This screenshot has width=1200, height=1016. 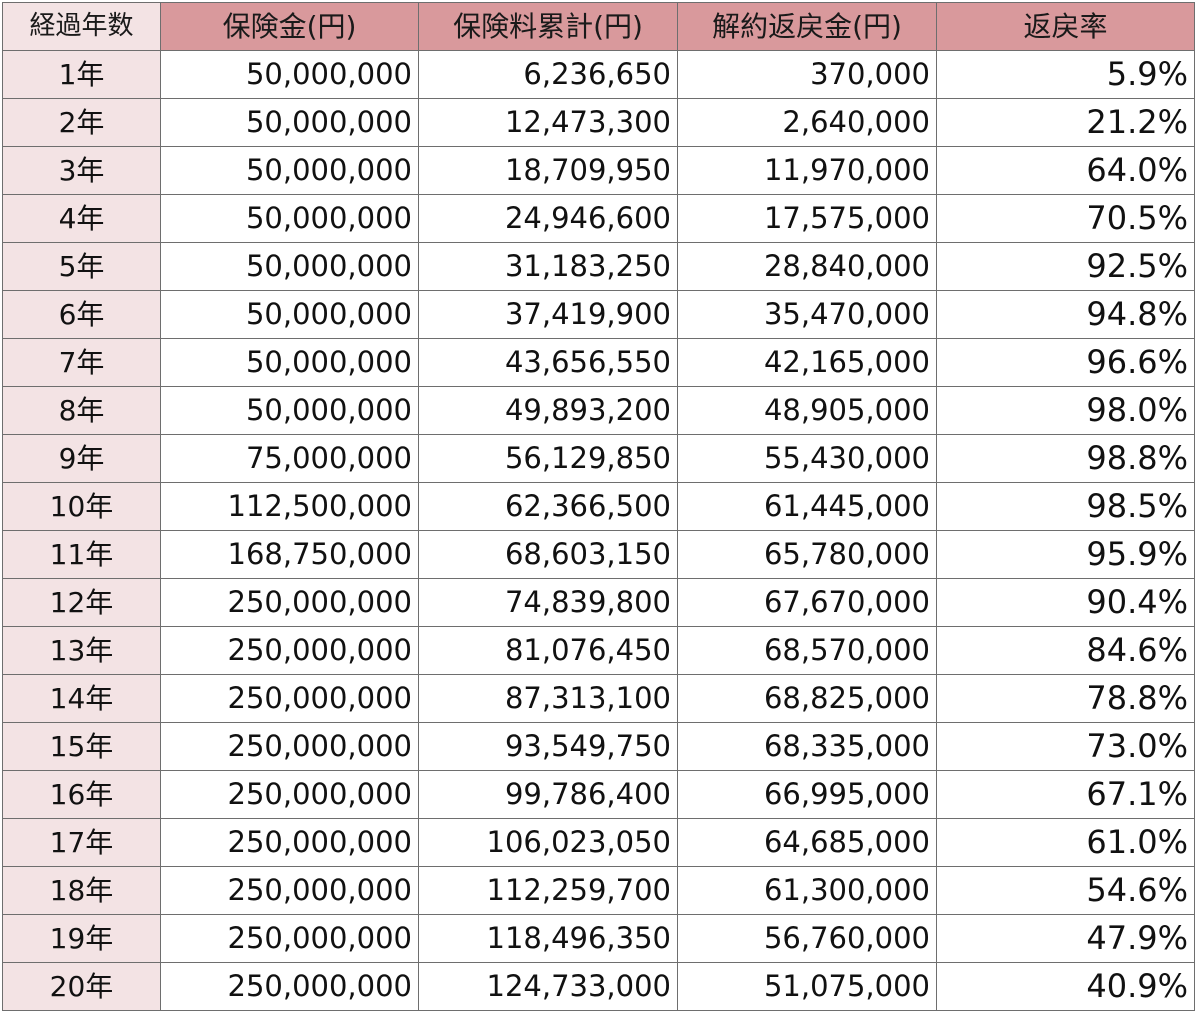 I want to click on cell-cumulative-premium: 106,023,050, so click(x=548, y=842).